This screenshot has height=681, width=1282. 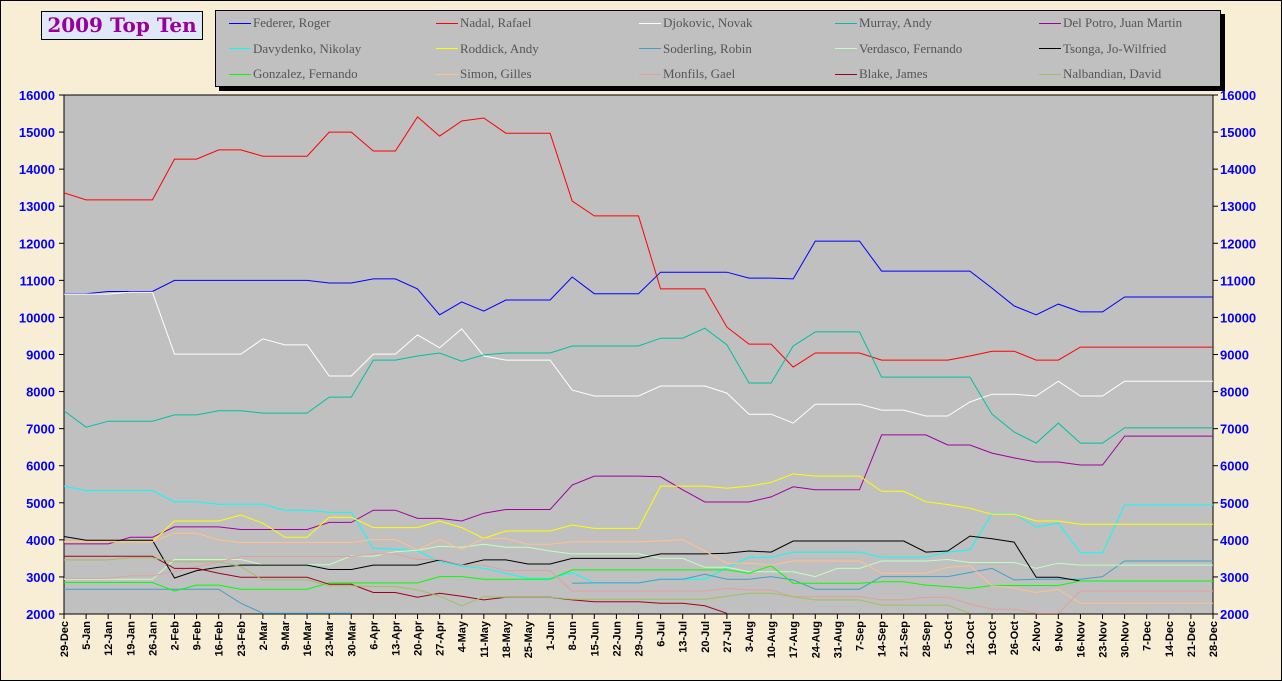 What do you see at coordinates (496, 22) in the screenshot?
I see `legend-label: Nadal, Rafael` at bounding box center [496, 22].